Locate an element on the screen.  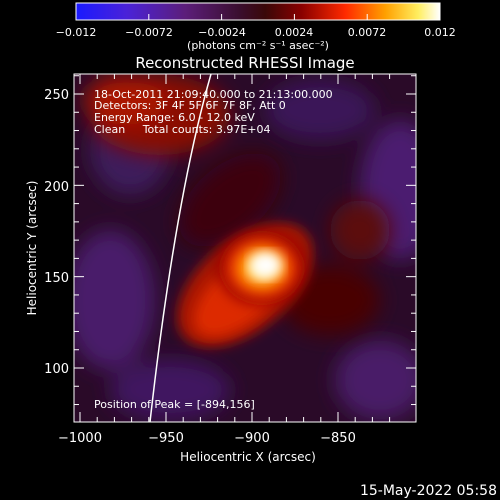
colorbar-tick-label: −0.0024 is located at coordinates (222, 32).